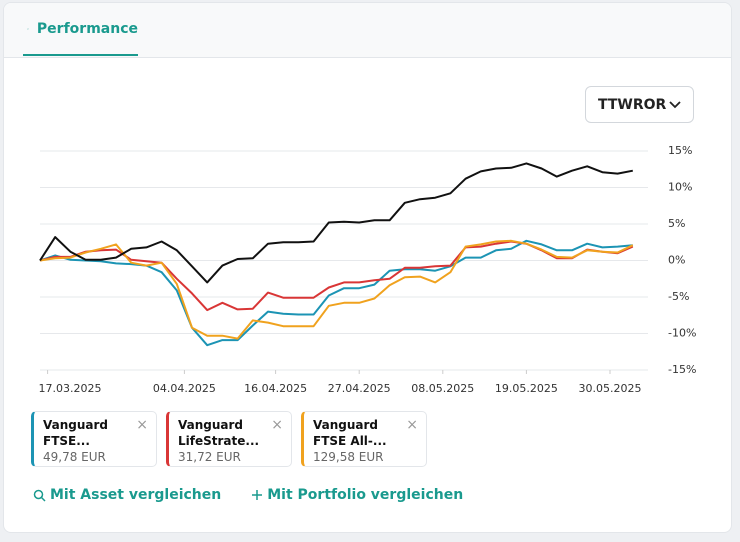 This screenshot has height=542, width=740. Describe the element at coordinates (676, 260) in the screenshot. I see `y-tick-label: 0%` at that location.